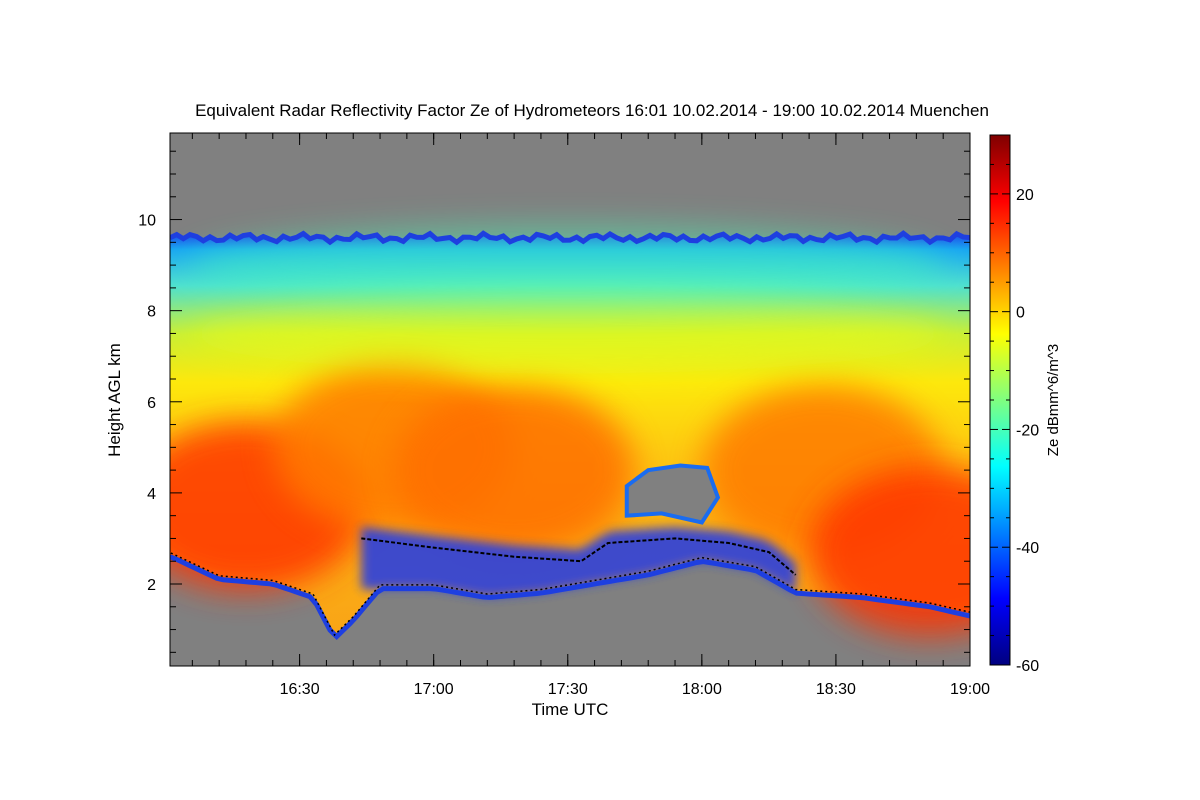  I want to click on melting-layer-line, so click(579, 556).